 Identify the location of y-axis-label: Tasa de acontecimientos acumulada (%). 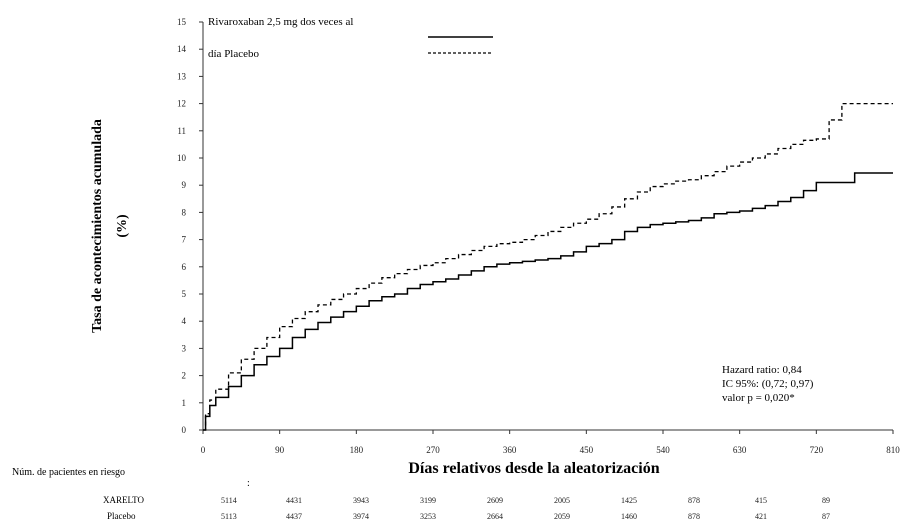
(110, 226).